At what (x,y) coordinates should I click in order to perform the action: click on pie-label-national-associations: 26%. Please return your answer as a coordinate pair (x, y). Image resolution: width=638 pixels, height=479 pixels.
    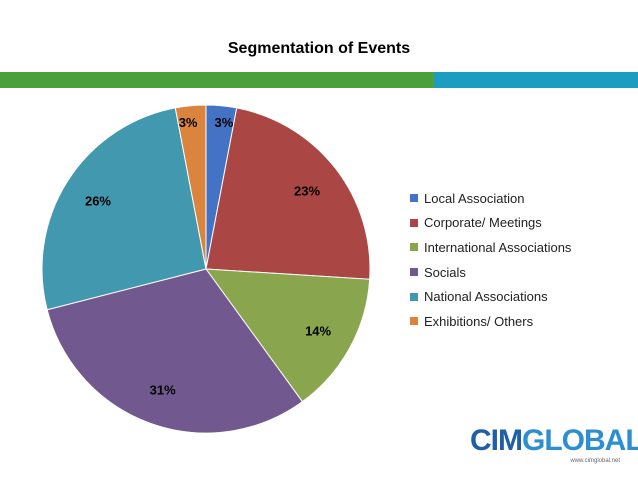
    Looking at the image, I should click on (98, 200).